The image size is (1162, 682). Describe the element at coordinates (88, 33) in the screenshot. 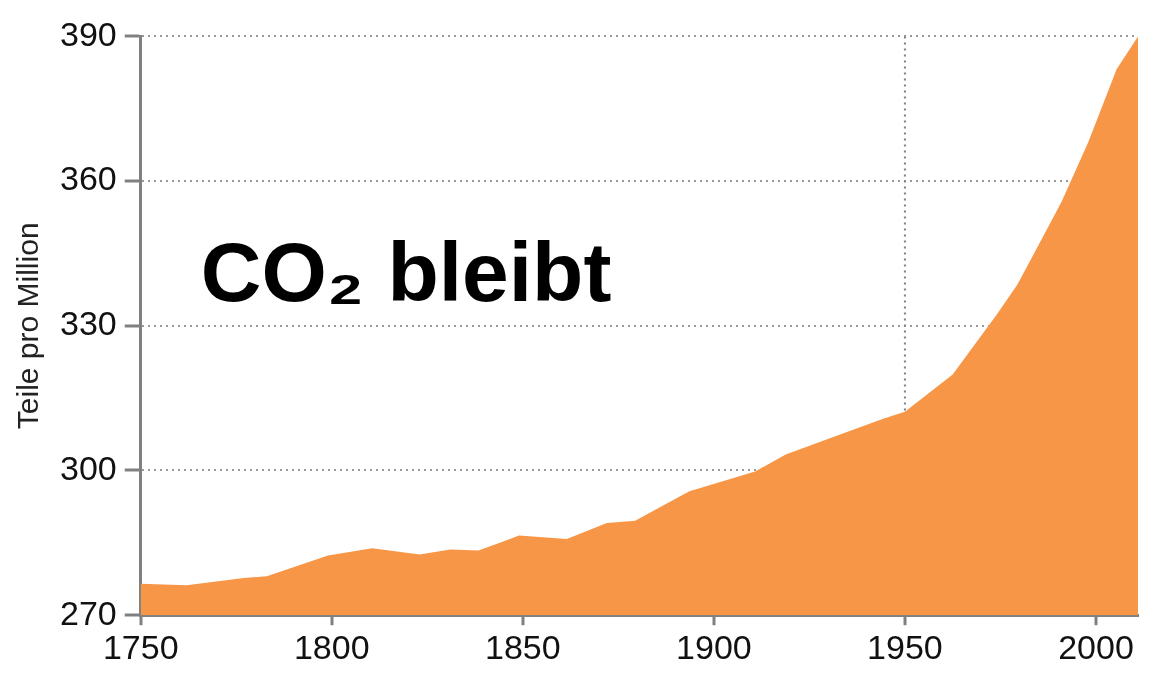

I see `y-tick-label: 390` at that location.